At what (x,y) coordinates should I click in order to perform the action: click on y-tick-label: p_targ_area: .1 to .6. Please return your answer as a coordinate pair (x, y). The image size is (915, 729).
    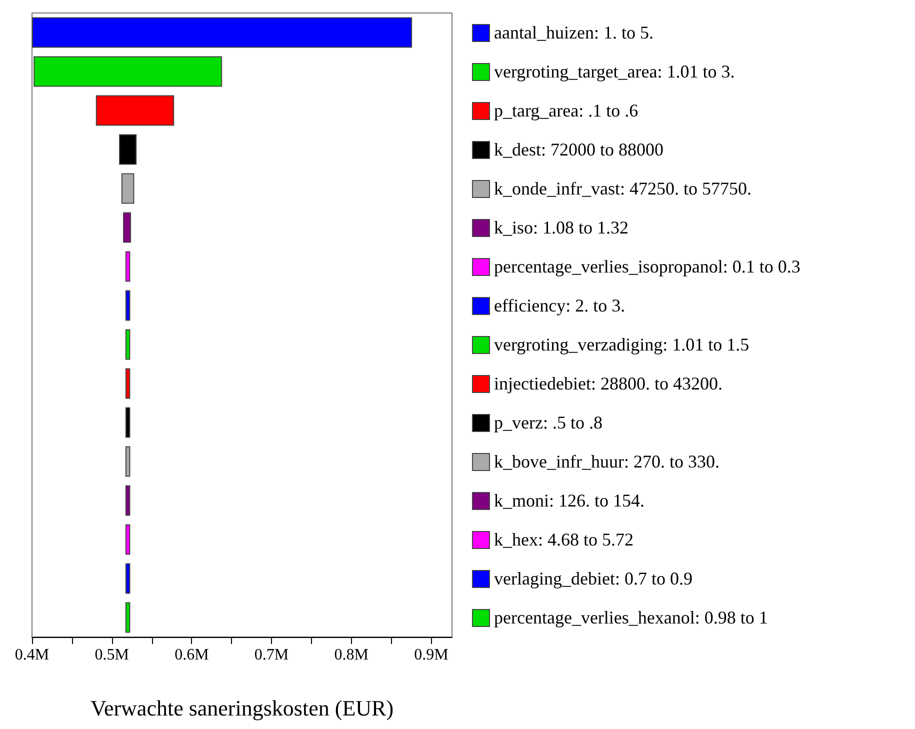
    Looking at the image, I should click on (566, 110).